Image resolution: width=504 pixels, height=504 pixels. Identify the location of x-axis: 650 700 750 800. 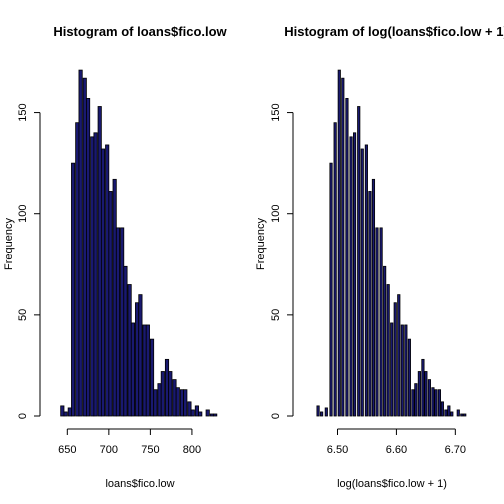
(129, 442).